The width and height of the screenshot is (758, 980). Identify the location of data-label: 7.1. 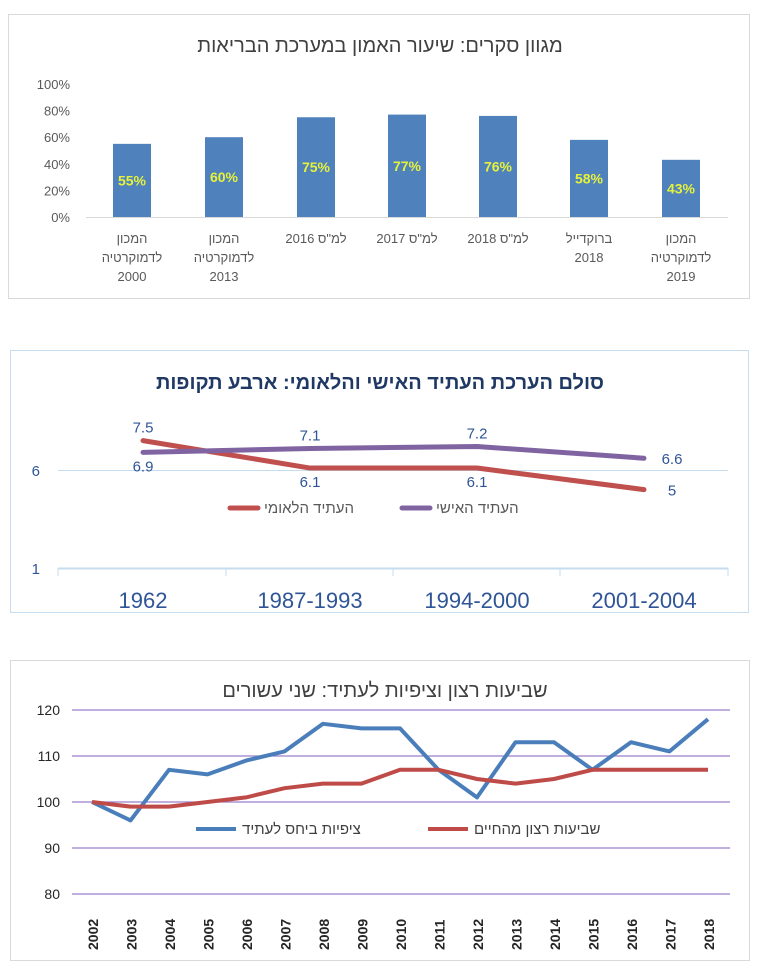
(310, 435).